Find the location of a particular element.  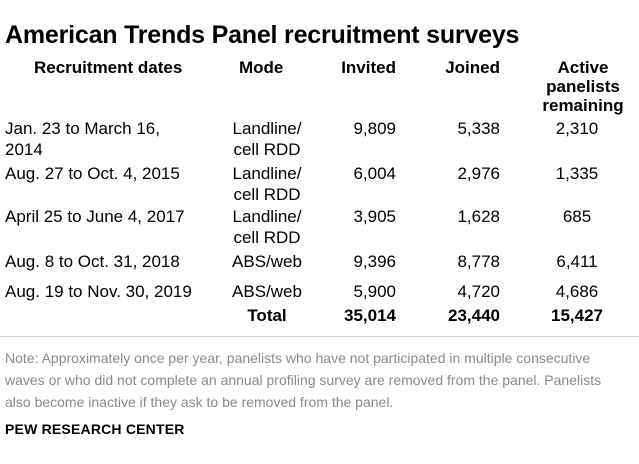

cell-dates: Aug. 27 to Oct. 4, 2015 is located at coordinates (105, 173).